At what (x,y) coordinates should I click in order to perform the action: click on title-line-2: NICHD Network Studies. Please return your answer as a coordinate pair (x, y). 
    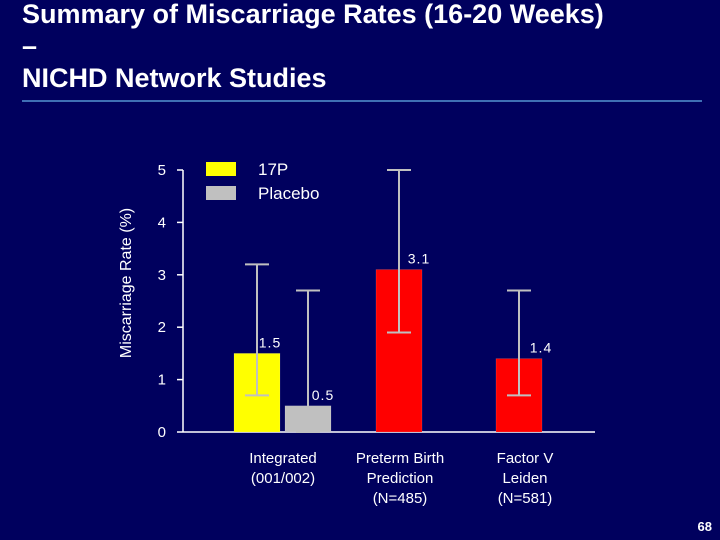
    Looking at the image, I should click on (174, 78).